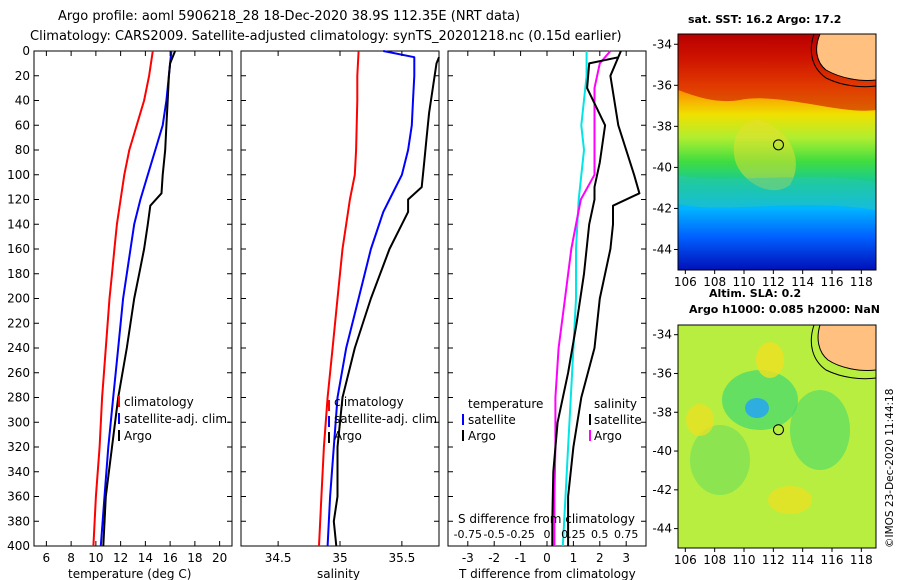 This screenshot has height=580, width=900. What do you see at coordinates (521, 558) in the screenshot?
I see `difference-xtick-label-2: -1` at bounding box center [521, 558].